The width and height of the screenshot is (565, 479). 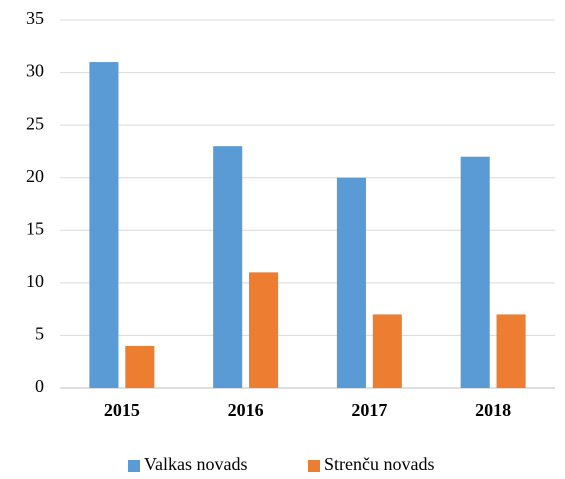 What do you see at coordinates (195, 464) in the screenshot?
I see `legend-label: Valkas novads` at bounding box center [195, 464].